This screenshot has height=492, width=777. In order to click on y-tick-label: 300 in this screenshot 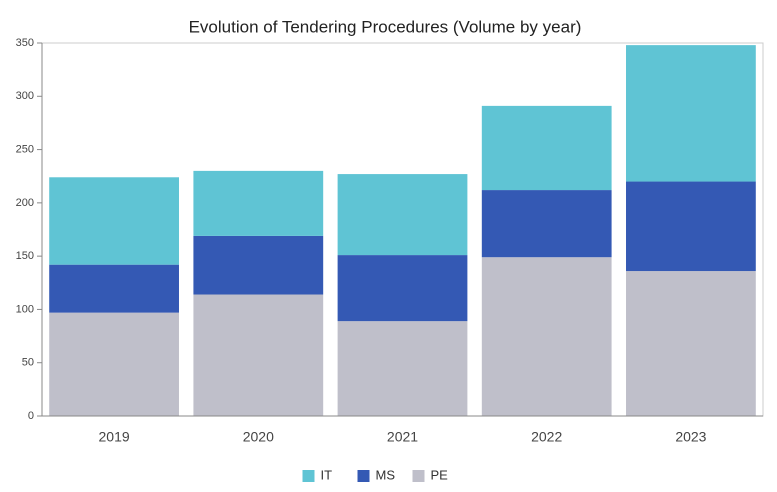, I will do `click(25, 96)`.